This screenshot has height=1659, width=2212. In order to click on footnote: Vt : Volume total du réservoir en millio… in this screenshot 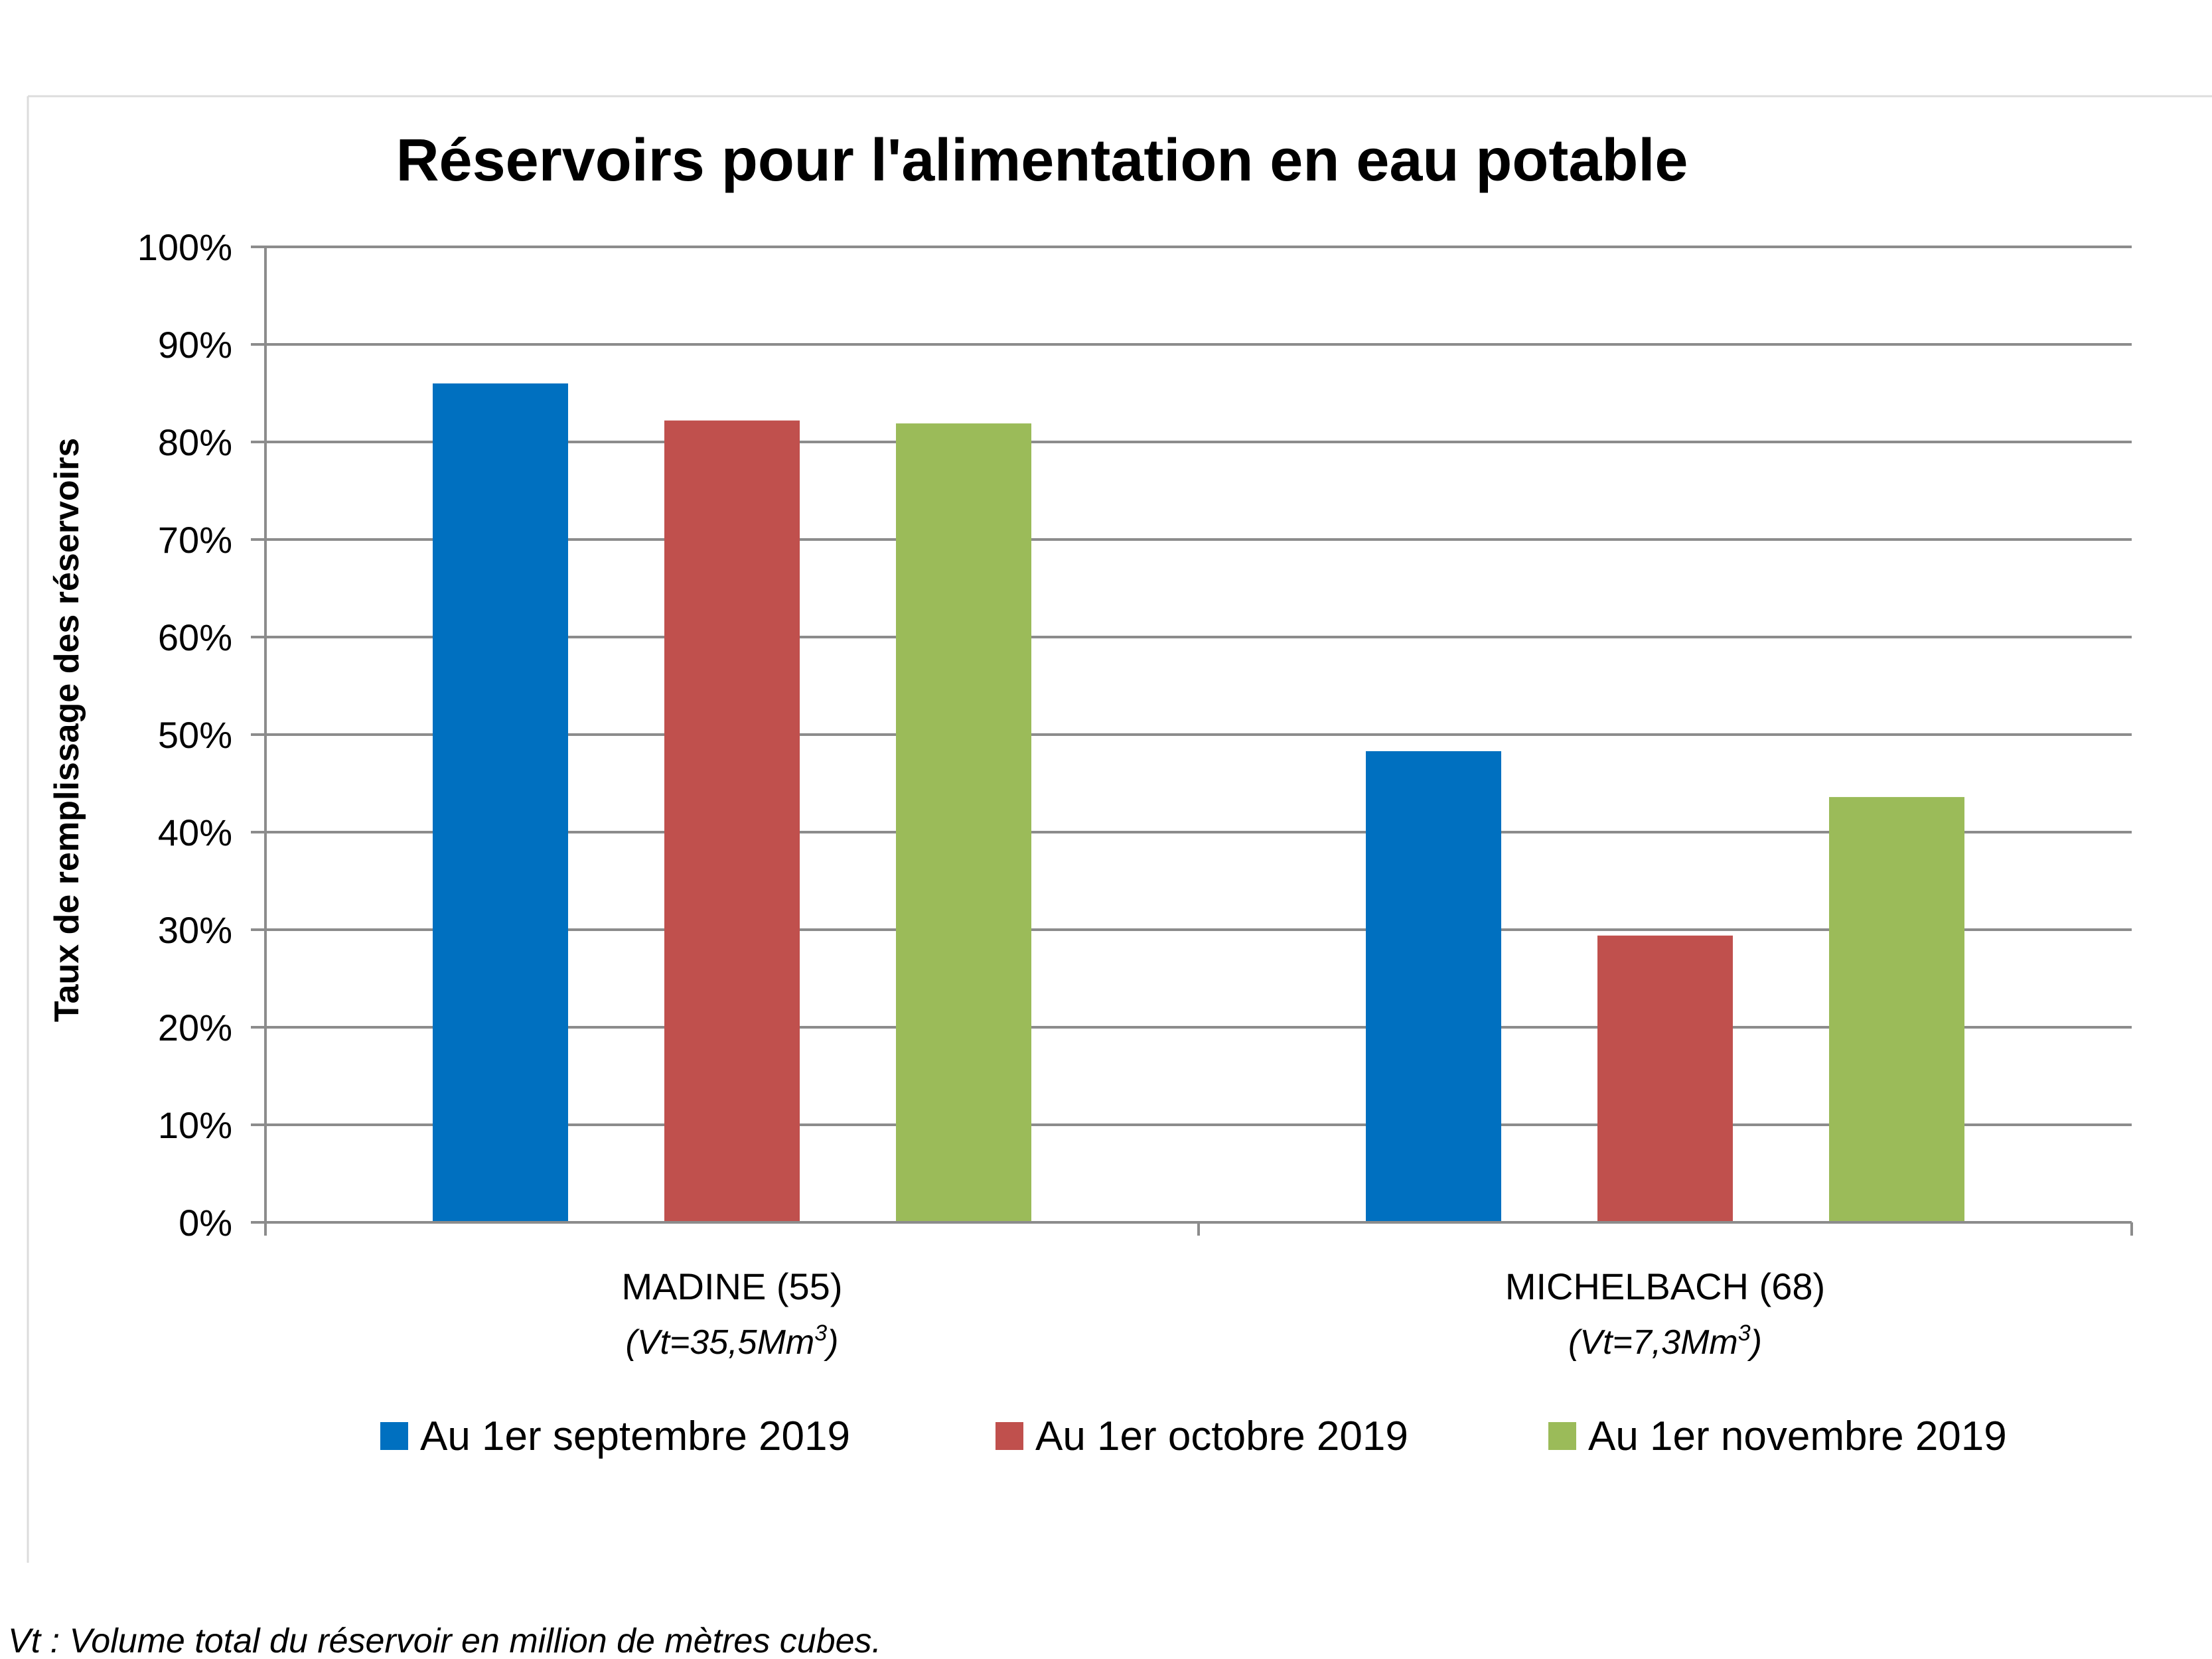, I will do `click(445, 1640)`.